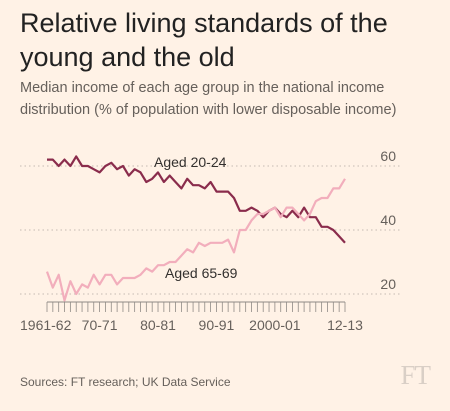 The height and width of the screenshot is (411, 450). I want to click on x-tick-label: 2000-01, so click(275, 325).